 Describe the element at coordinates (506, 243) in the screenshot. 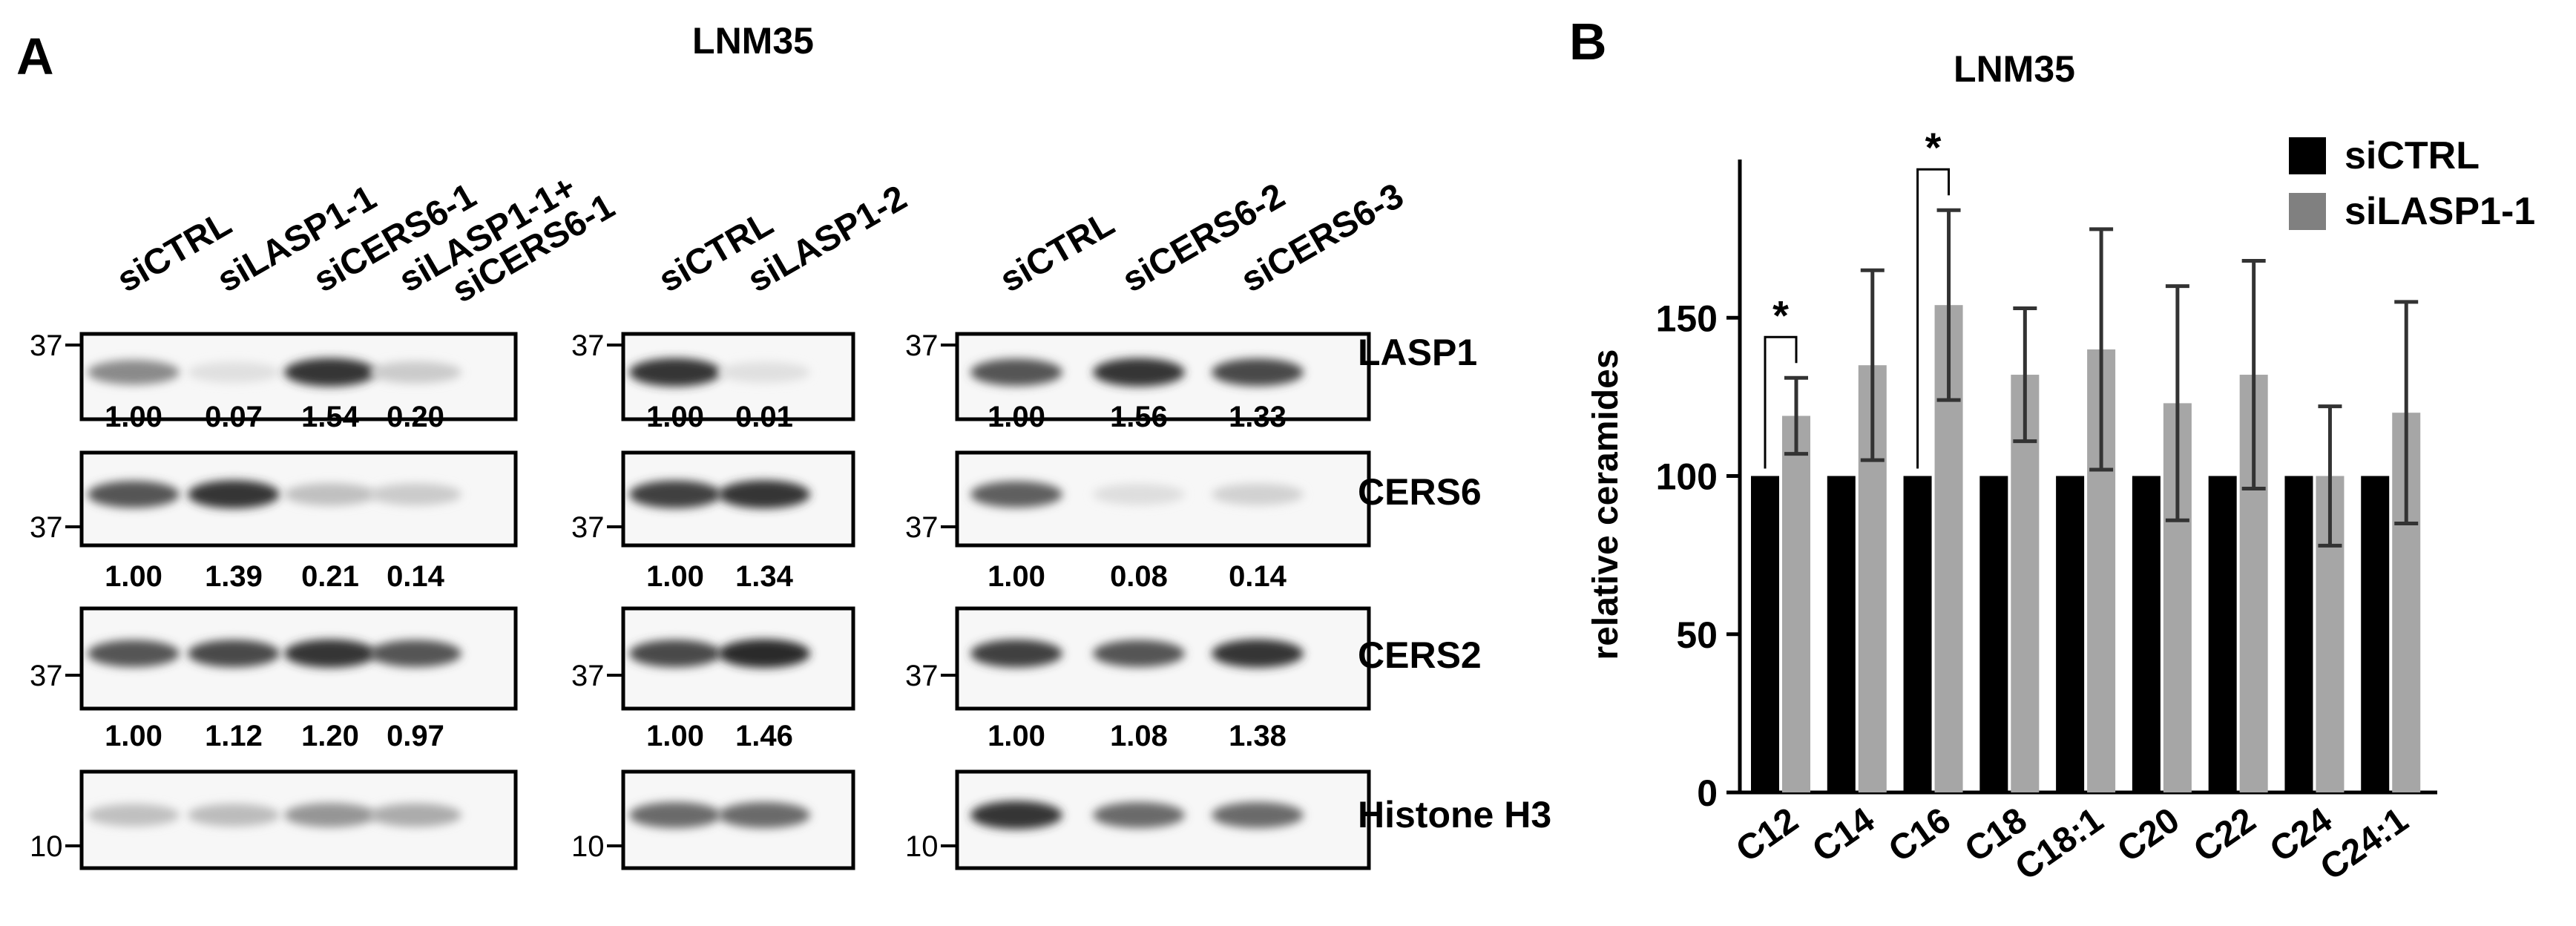

I see `lane-label: siLASP1-1+siCERS6-1` at that location.